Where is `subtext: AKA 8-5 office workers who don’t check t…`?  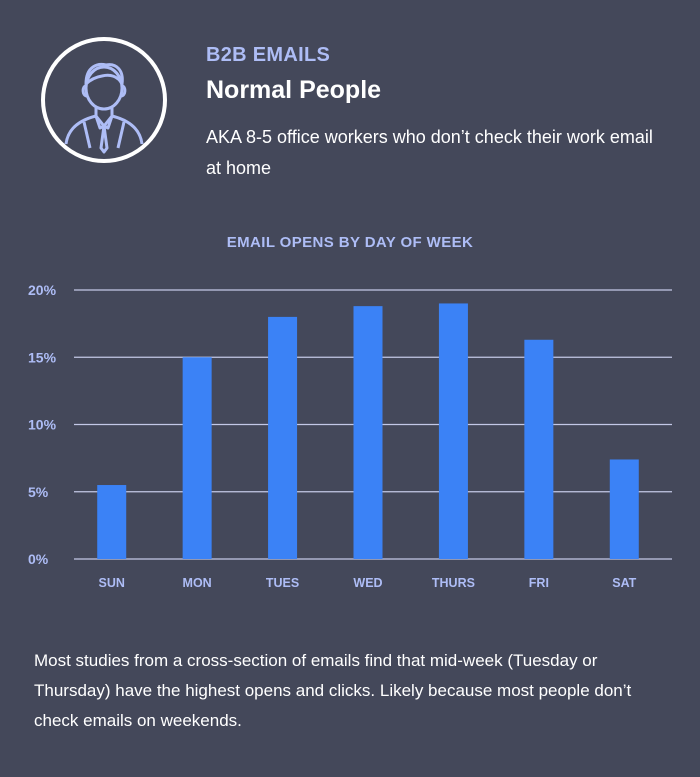 subtext: AKA 8-5 office workers who don’t check t… is located at coordinates (429, 152).